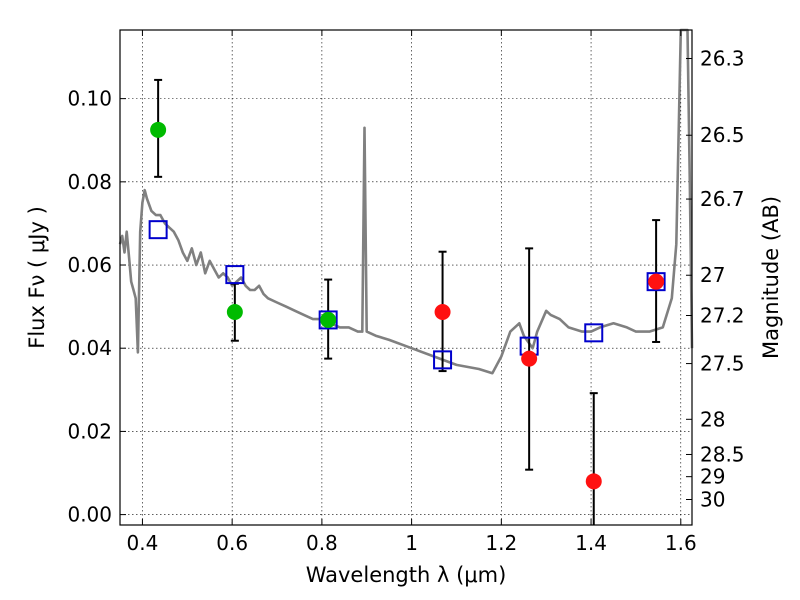  What do you see at coordinates (406, 575) in the screenshot?
I see `x-axis-label: Wavelength λ (μm)` at bounding box center [406, 575].